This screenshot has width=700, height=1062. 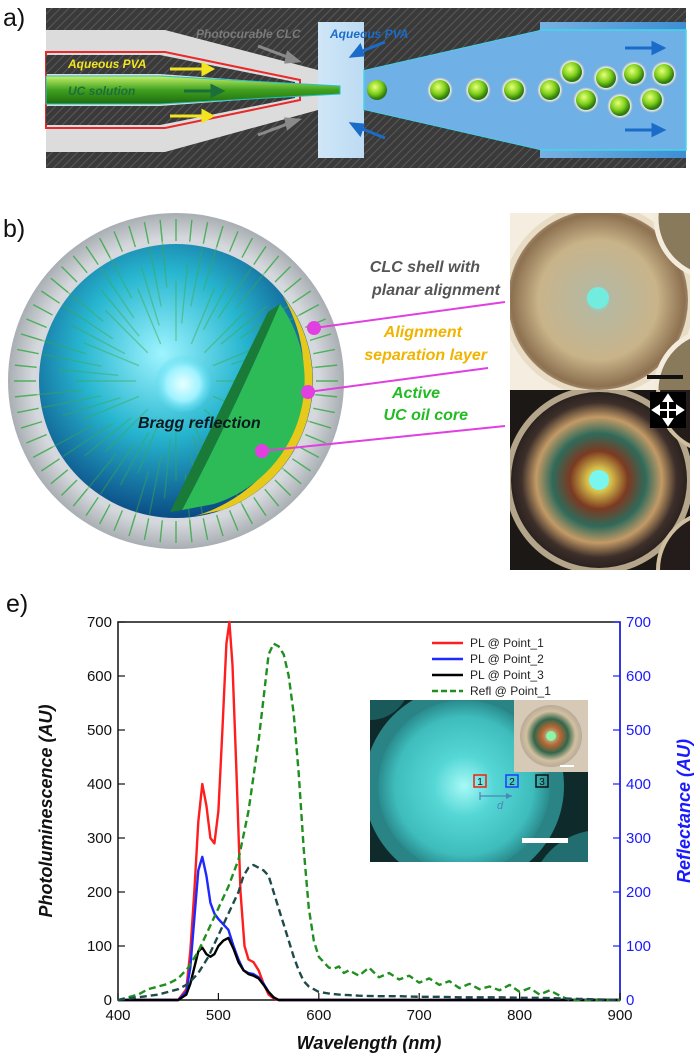 I want to click on leader-lines, so click(x=380, y=379).